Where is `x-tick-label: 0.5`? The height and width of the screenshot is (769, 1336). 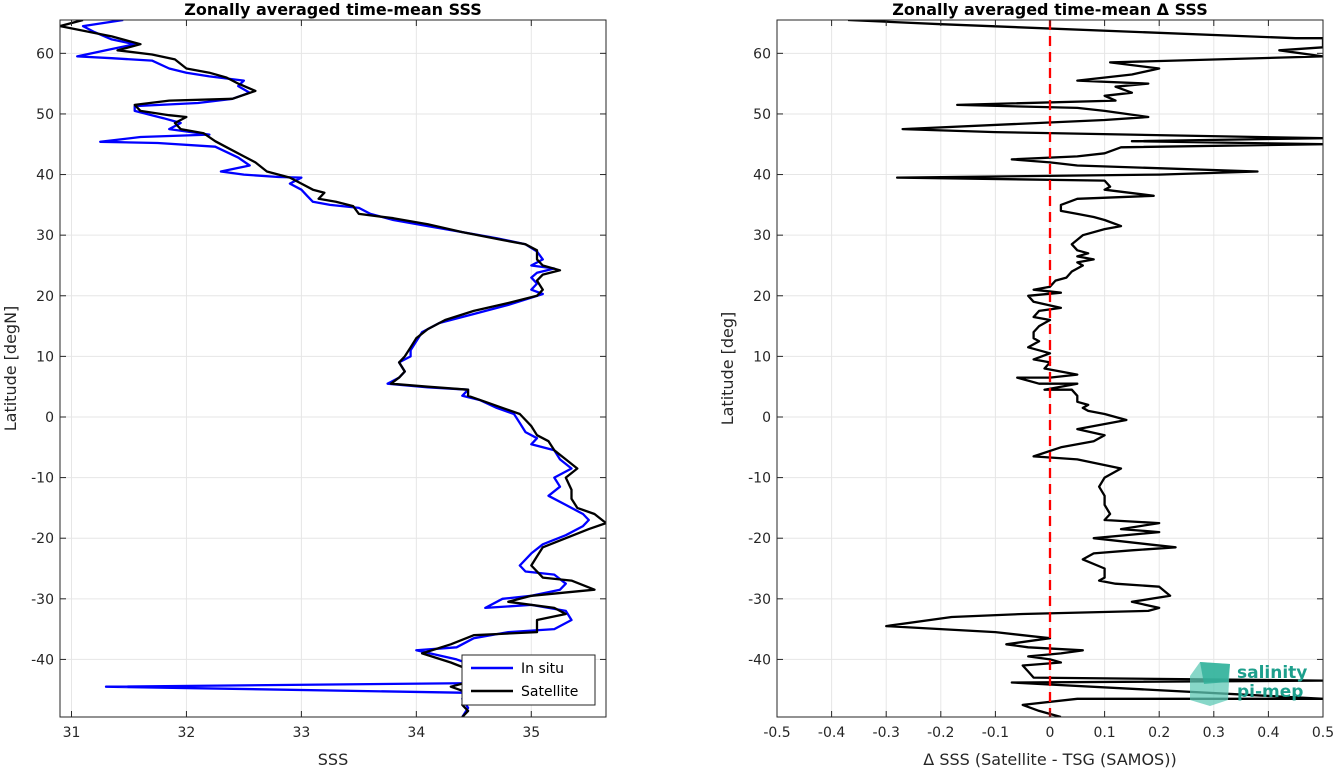 x-tick-label: 0.5 is located at coordinates (1323, 733).